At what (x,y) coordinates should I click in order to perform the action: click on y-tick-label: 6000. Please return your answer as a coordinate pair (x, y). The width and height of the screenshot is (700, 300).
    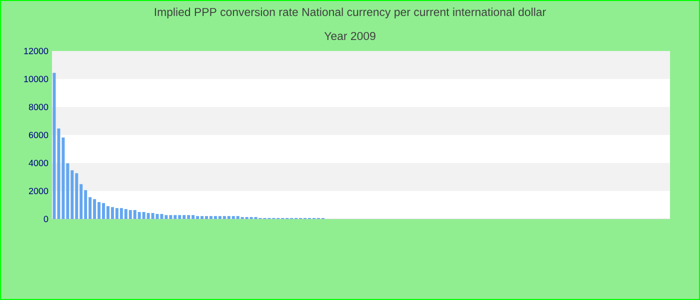
    Looking at the image, I should click on (38, 135).